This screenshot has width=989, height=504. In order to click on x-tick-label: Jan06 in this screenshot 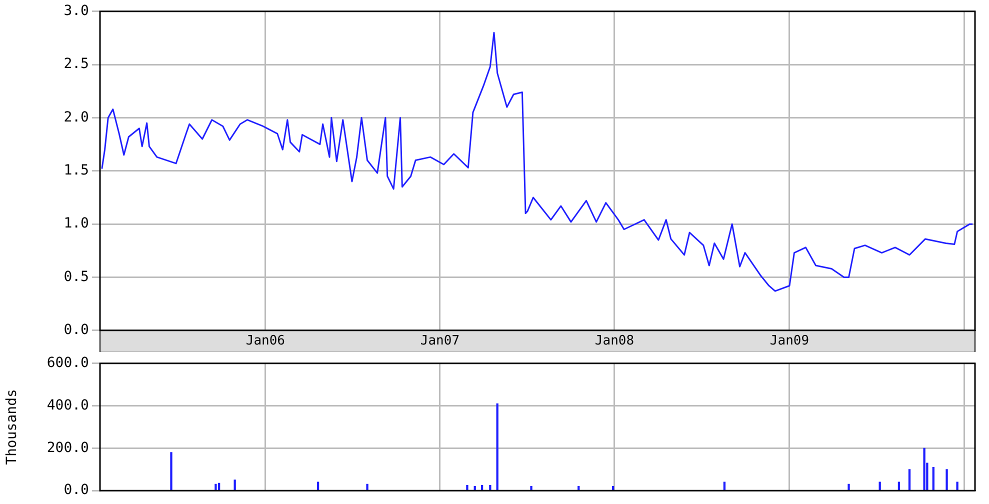, I will do `click(266, 341)`.